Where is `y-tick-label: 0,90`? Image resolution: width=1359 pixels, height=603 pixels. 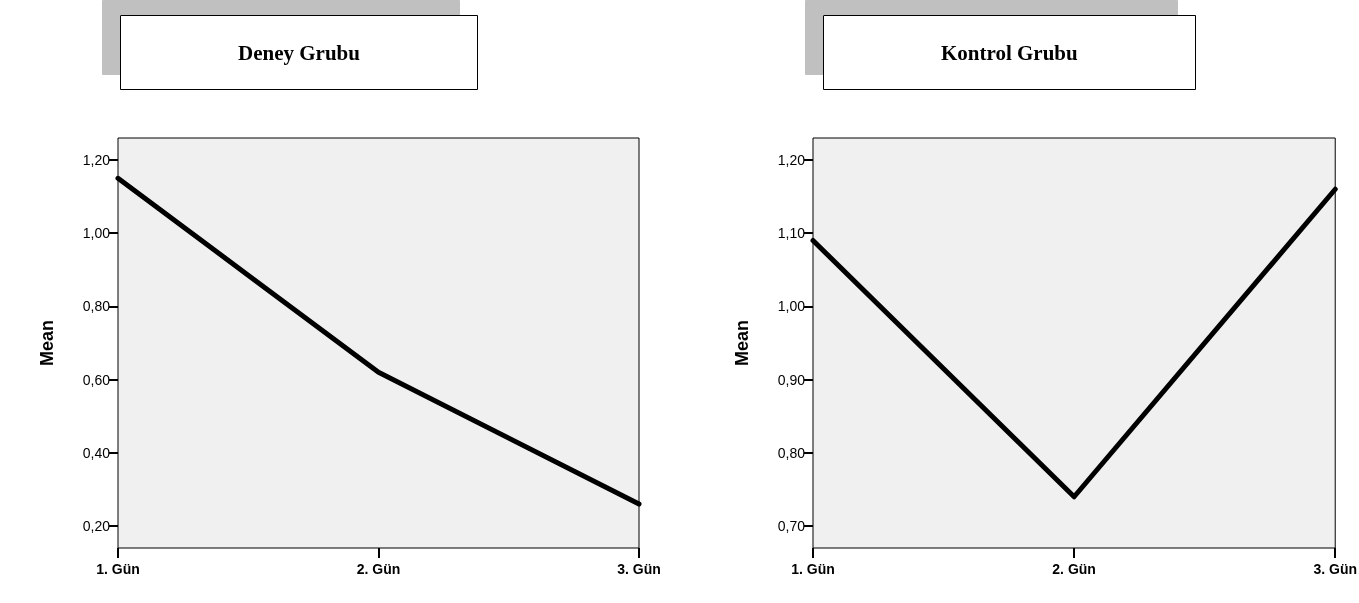
y-tick-label: 0,90 is located at coordinates (791, 379).